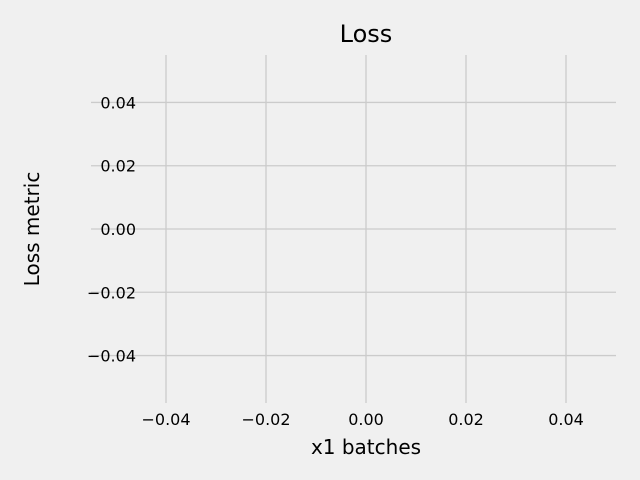 The height and width of the screenshot is (480, 640). What do you see at coordinates (265, 419) in the screenshot?
I see `x-tick-label: −0.02` at bounding box center [265, 419].